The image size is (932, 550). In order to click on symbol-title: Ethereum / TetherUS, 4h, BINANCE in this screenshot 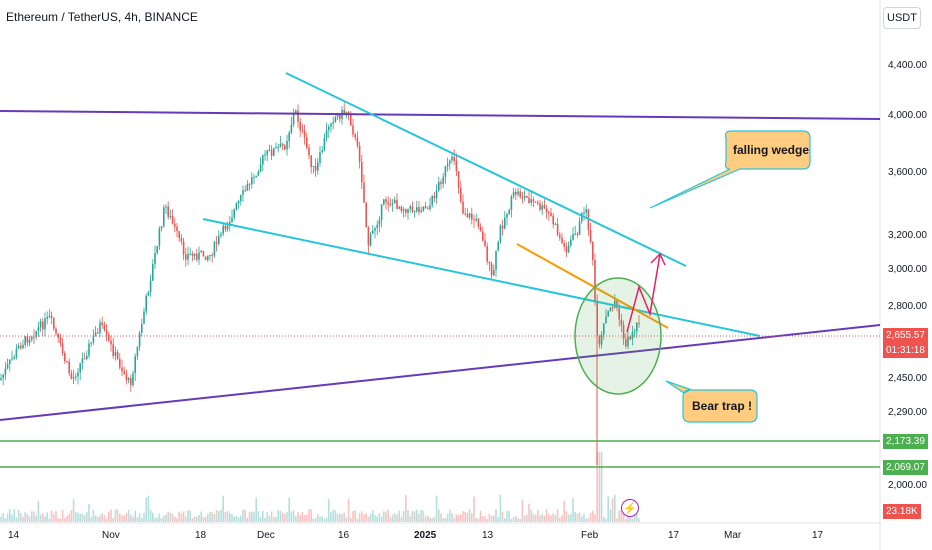, I will do `click(102, 17)`.